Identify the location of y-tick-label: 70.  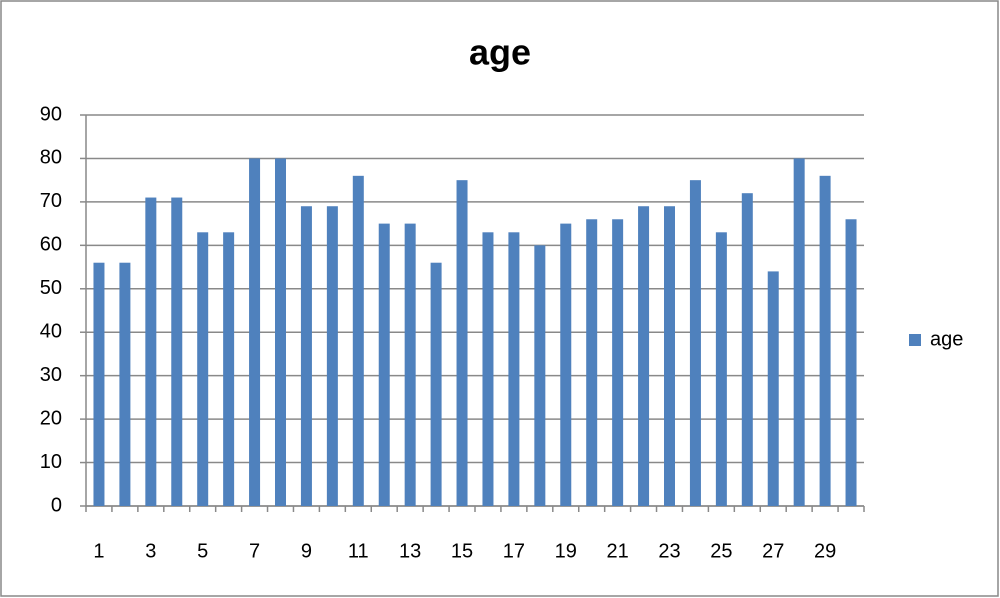
(51, 201).